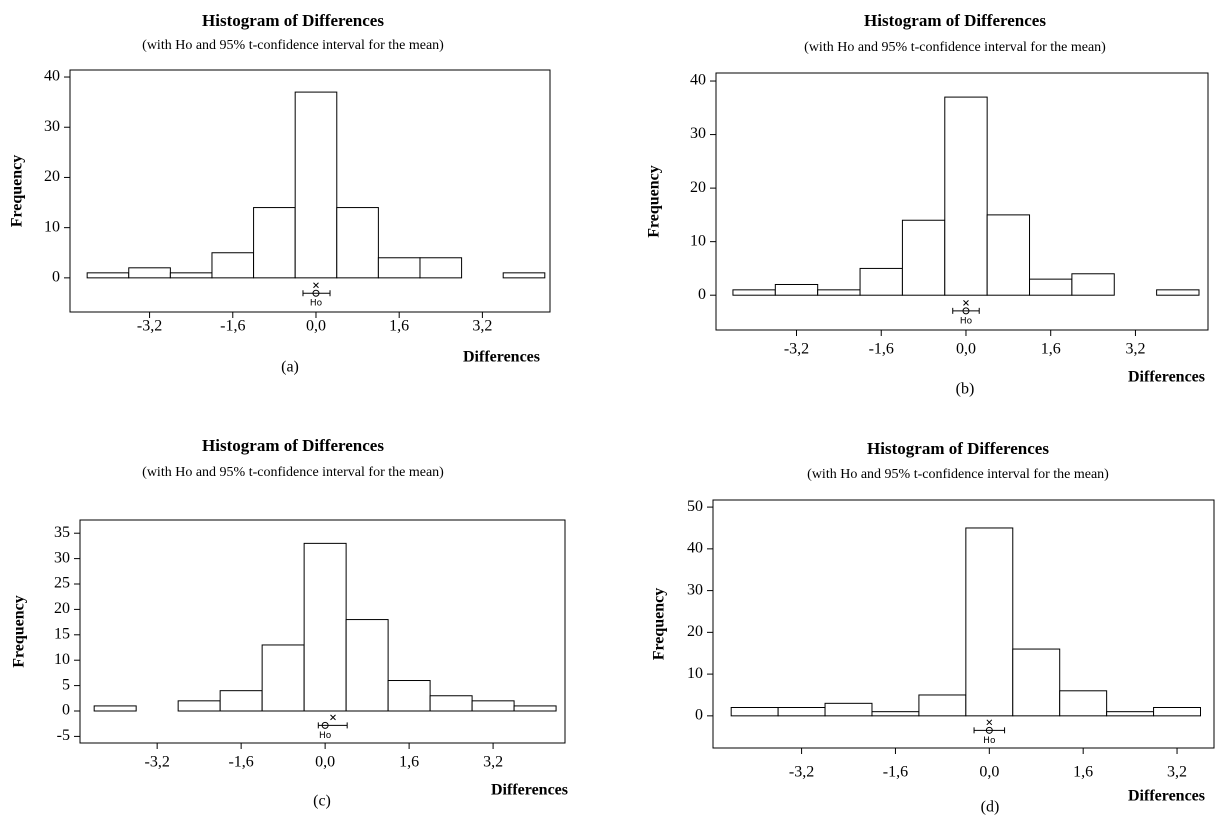 This screenshot has height=820, width=1217. What do you see at coordinates (63, 735) in the screenshot?
I see `y-tick-label: -5` at bounding box center [63, 735].